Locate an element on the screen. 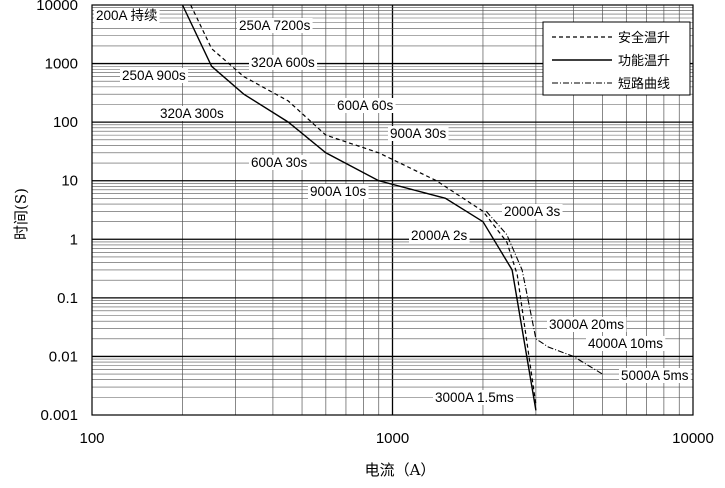 The height and width of the screenshot is (488, 725). annotation-text: 3000A 1.5ms is located at coordinates (474, 397).